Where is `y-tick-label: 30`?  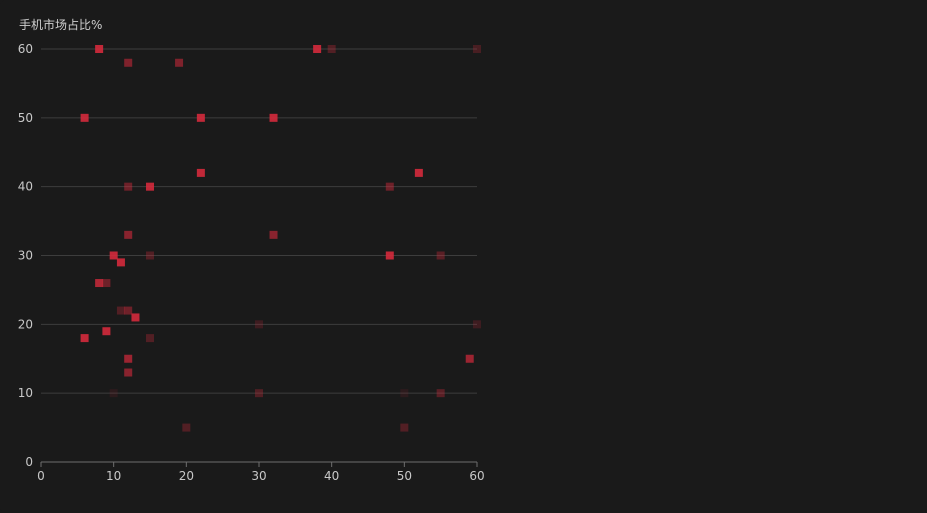 y-tick-label: 30 is located at coordinates (25, 256).